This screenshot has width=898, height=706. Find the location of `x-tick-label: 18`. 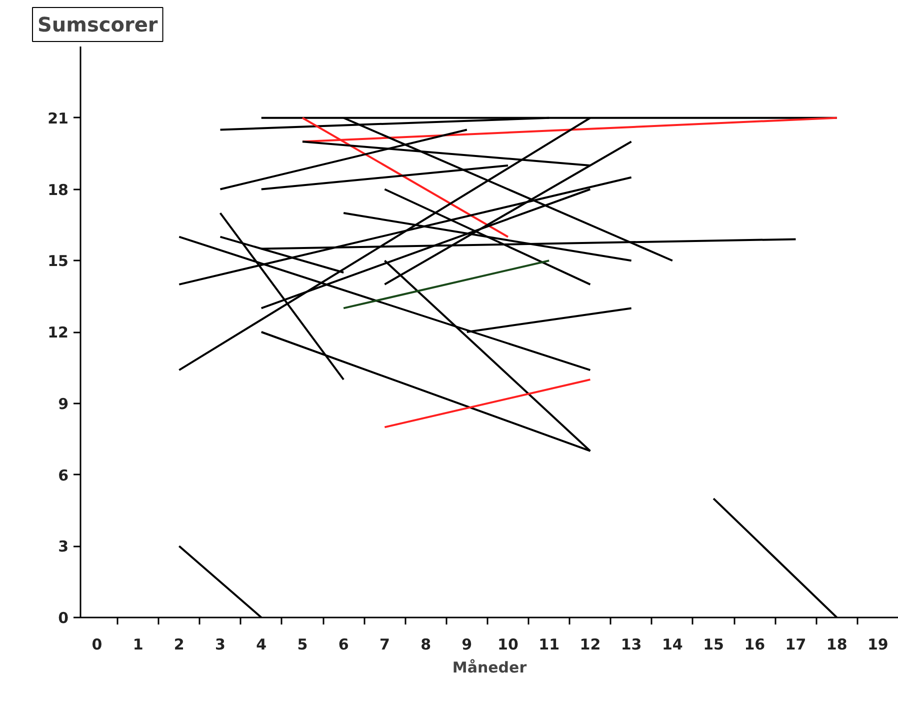

x-tick-label: 18 is located at coordinates (837, 645).